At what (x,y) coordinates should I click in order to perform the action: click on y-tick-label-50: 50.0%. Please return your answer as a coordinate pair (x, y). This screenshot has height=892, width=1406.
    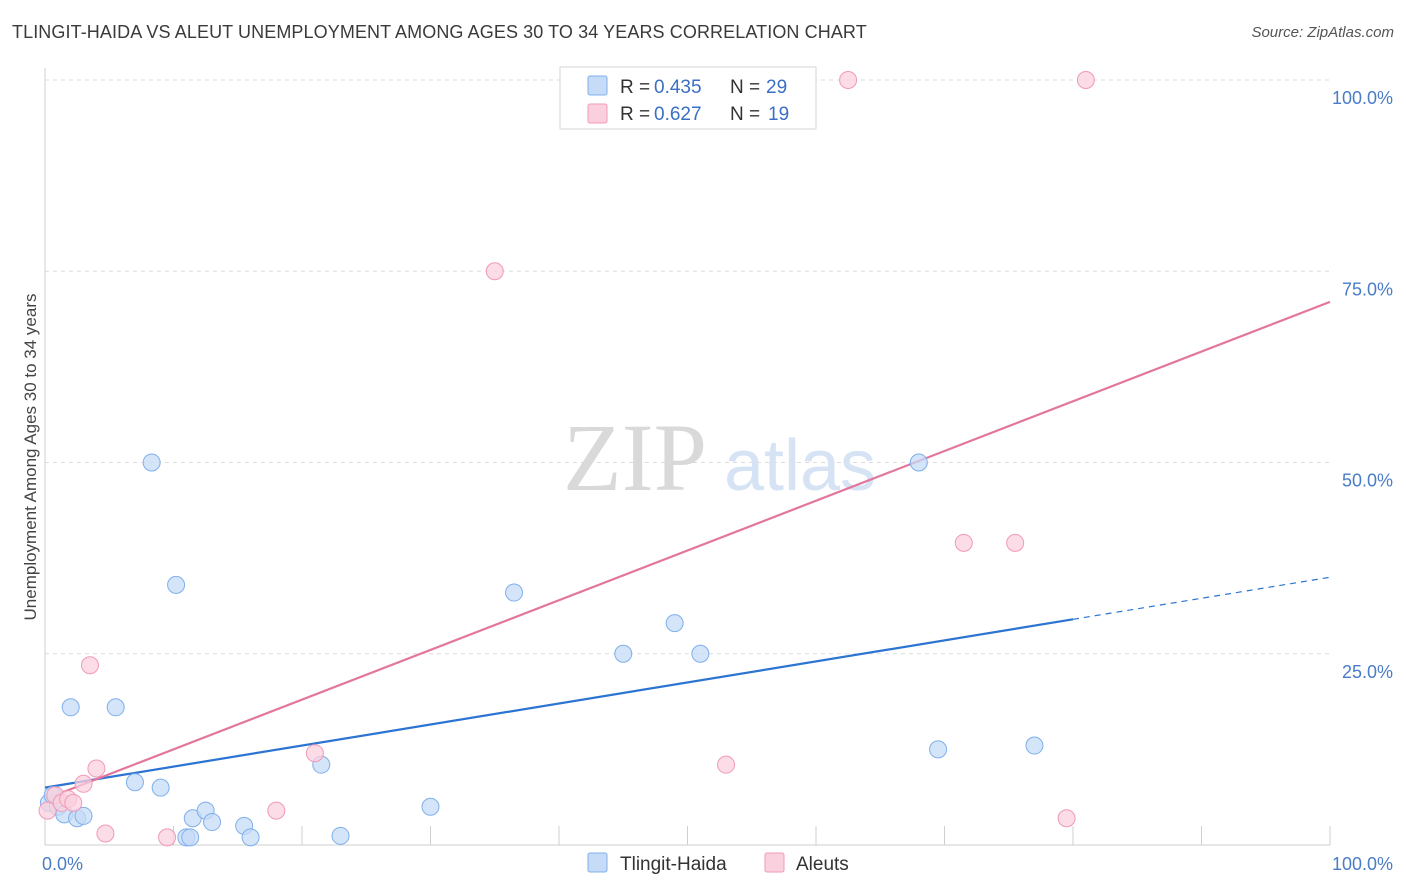
    Looking at the image, I should click on (1367, 481).